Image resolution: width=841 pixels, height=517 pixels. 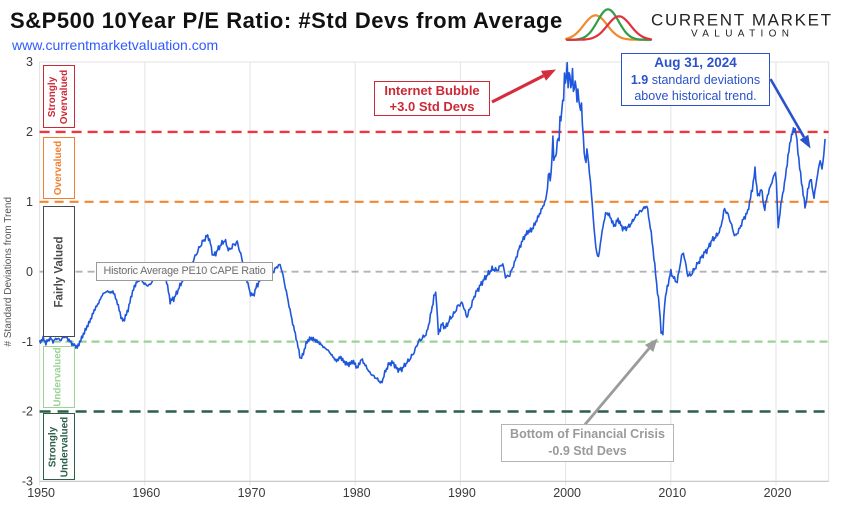 I want to click on svg-text: -1, so click(x=27, y=342).